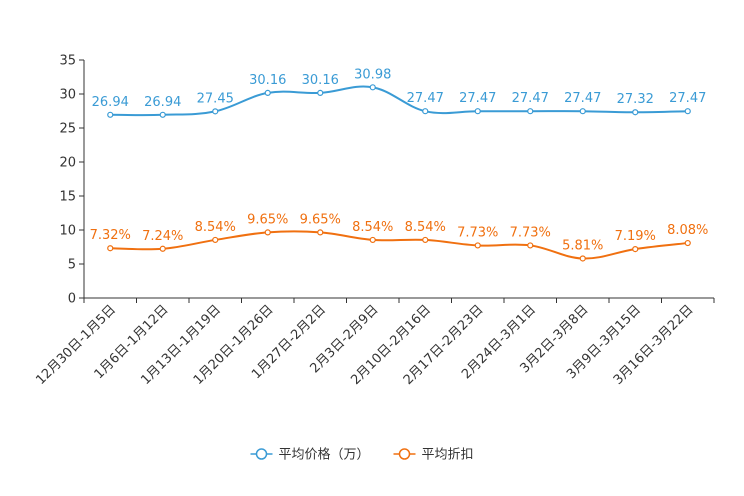  What do you see at coordinates (67, 231) in the screenshot?
I see `y-tick-label: 10` at bounding box center [67, 231].